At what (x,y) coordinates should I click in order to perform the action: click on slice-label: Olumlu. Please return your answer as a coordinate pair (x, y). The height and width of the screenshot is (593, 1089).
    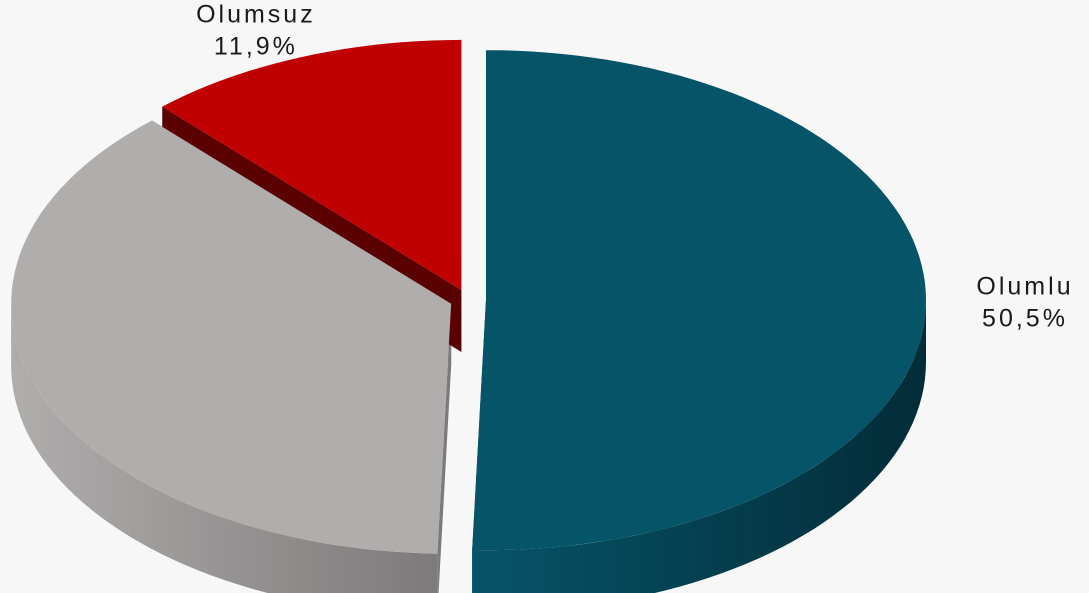
    Looking at the image, I should click on (1024, 287).